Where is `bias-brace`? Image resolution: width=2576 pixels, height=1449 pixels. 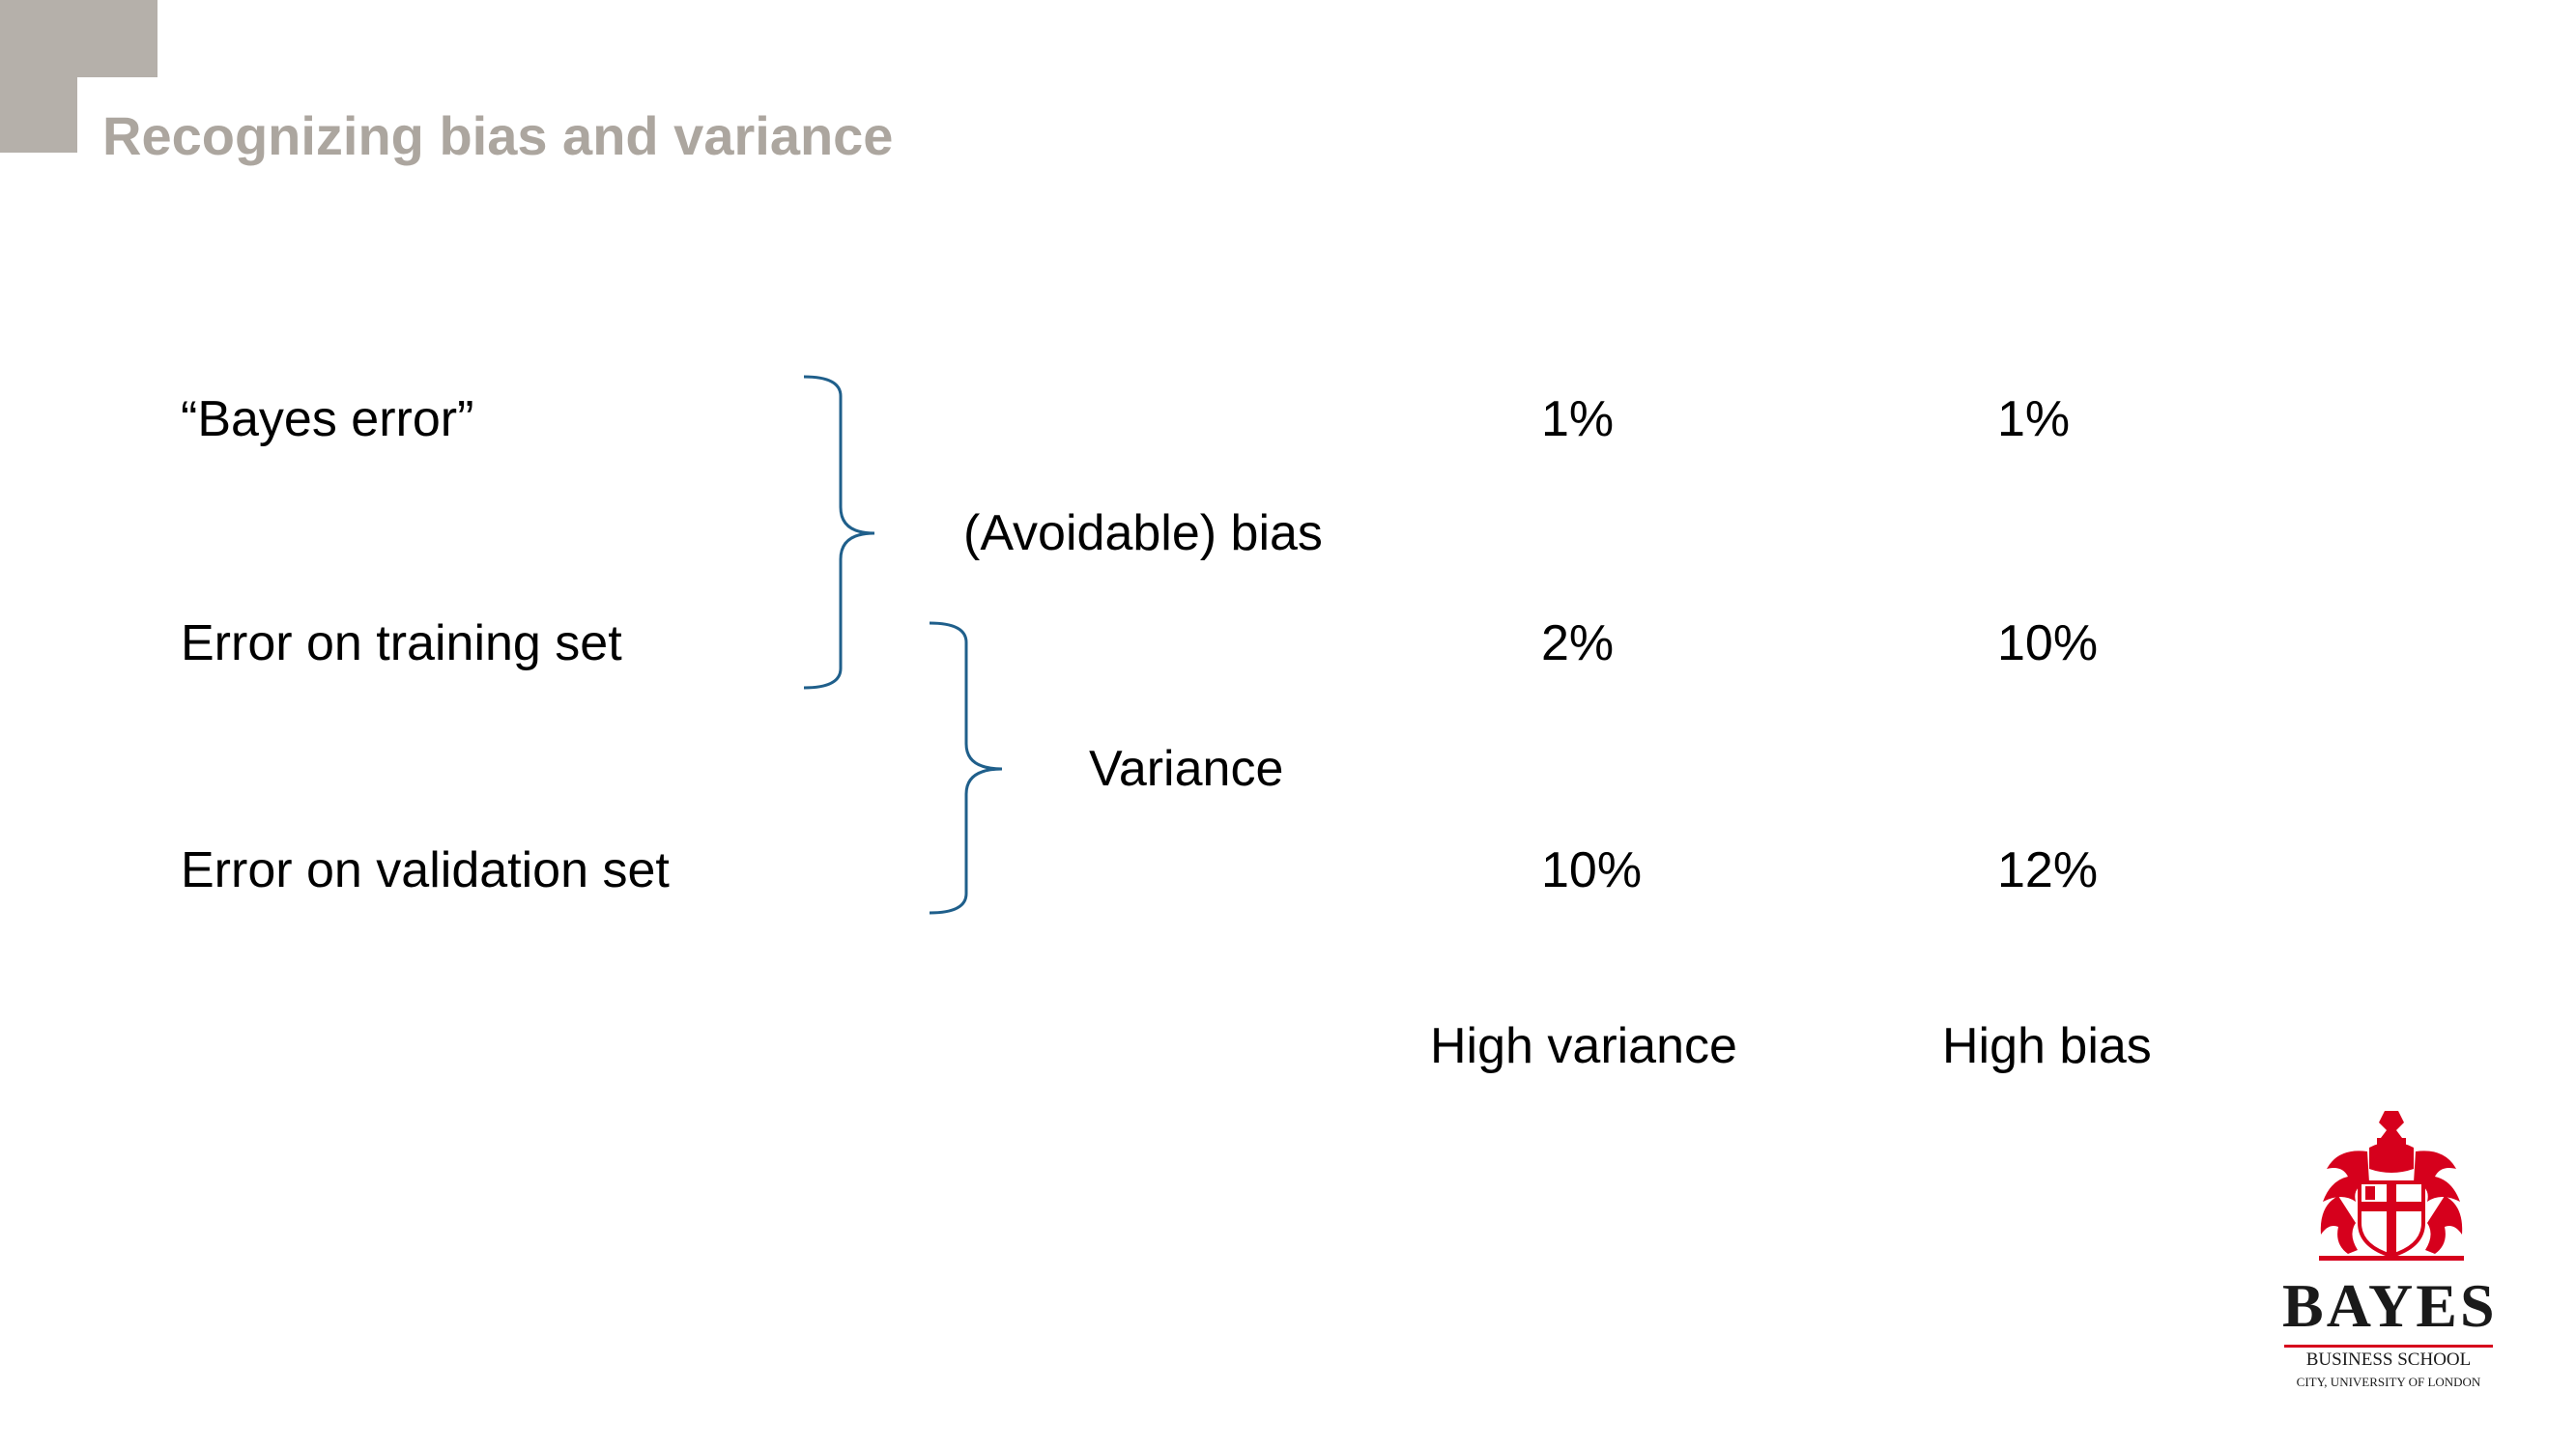
bias-brace is located at coordinates (839, 532).